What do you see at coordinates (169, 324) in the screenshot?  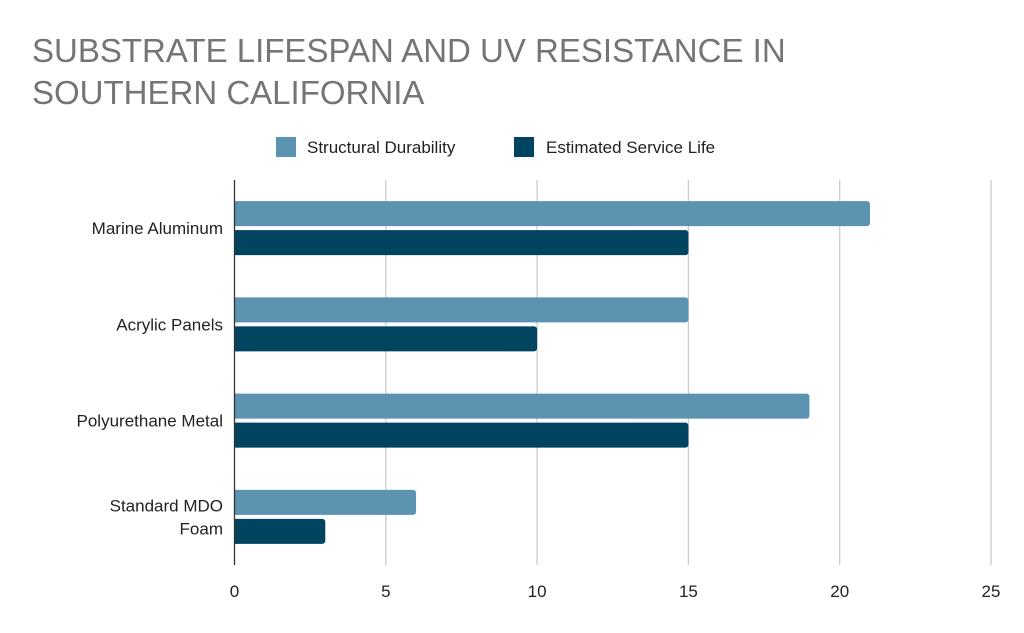 I see `category-label: Acrylic Panels` at bounding box center [169, 324].